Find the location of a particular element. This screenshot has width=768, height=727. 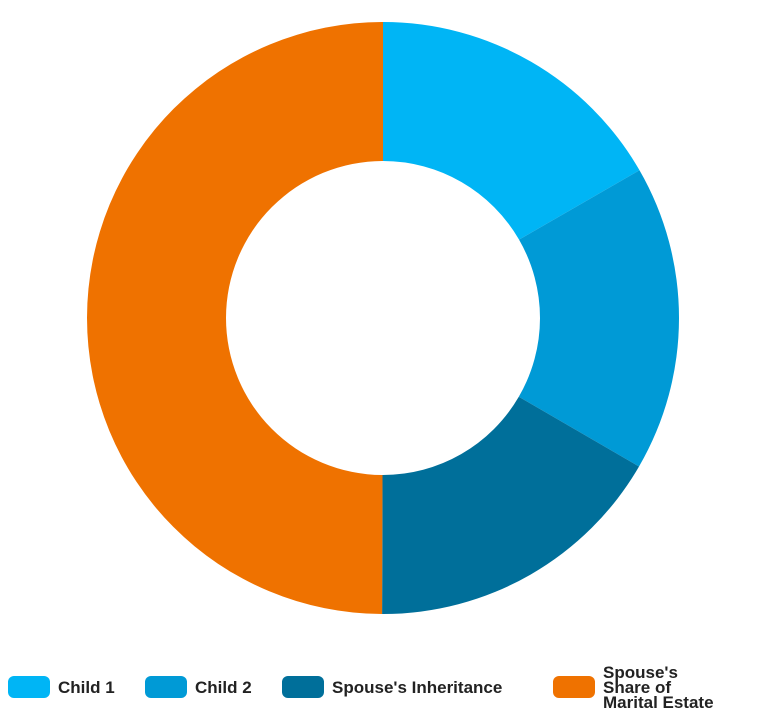

legend-label: Spouse's Inheritance is located at coordinates (417, 687).